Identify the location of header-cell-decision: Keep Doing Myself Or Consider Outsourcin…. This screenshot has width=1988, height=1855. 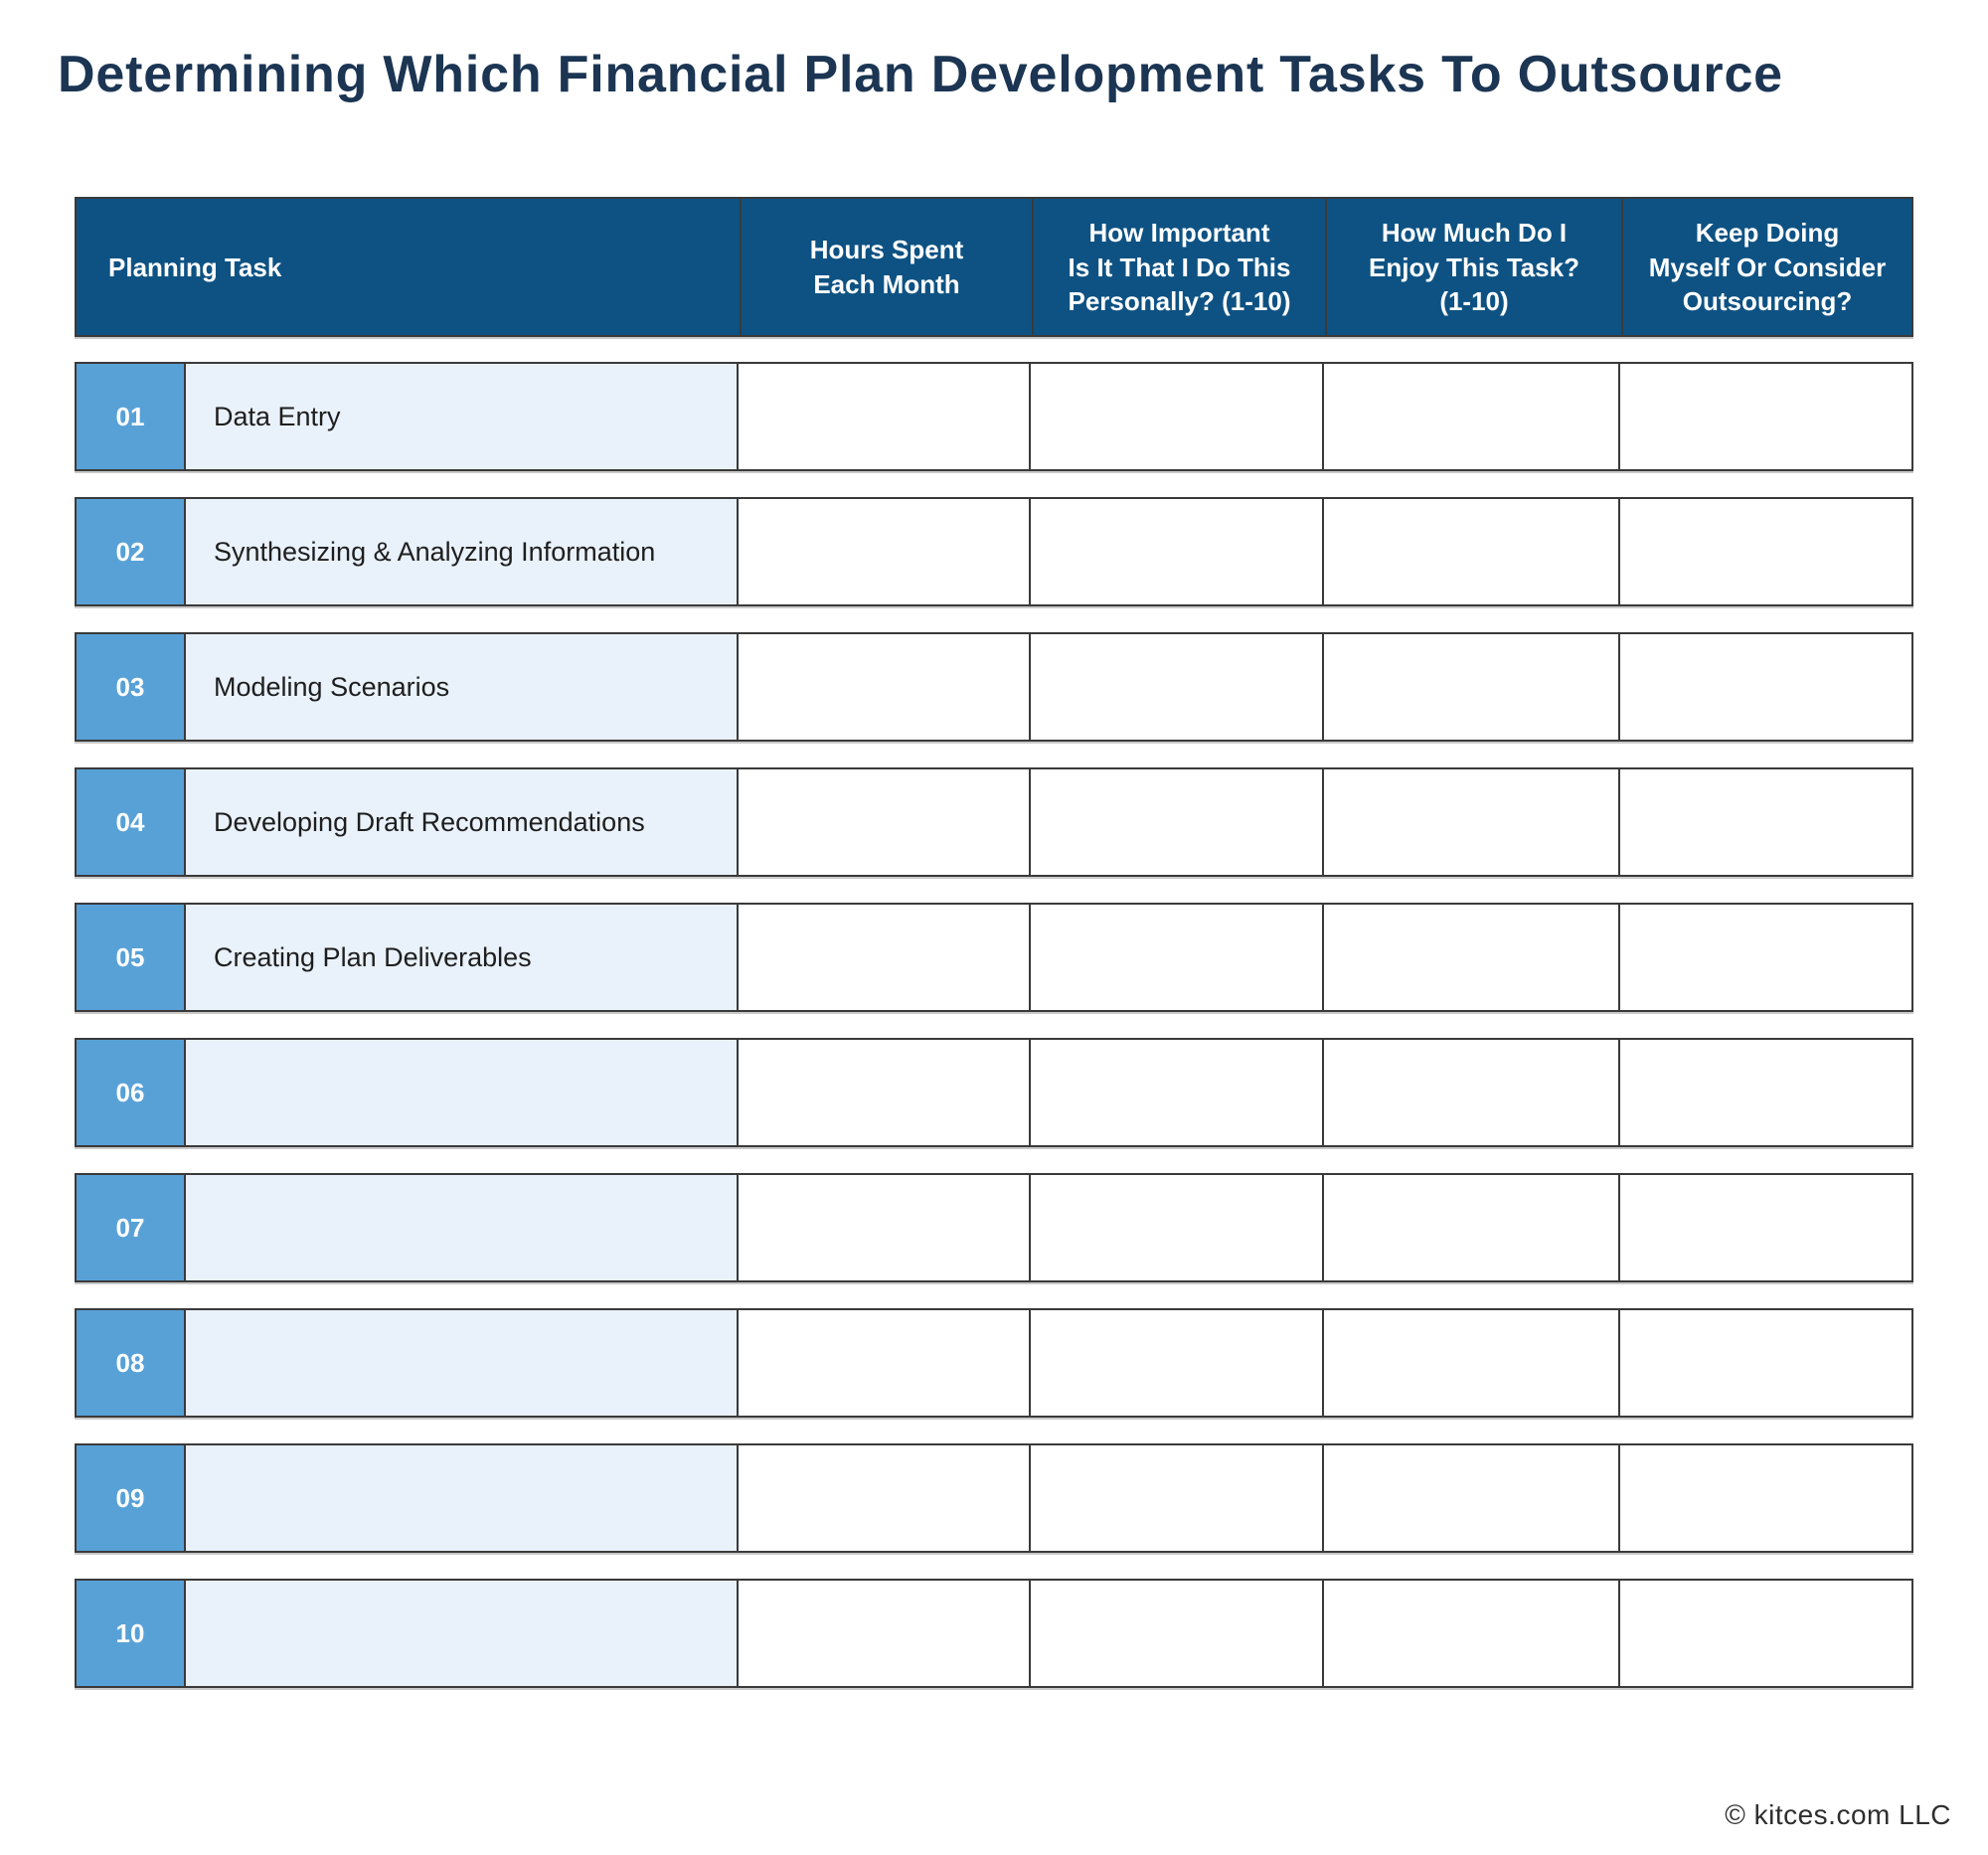
(1766, 267).